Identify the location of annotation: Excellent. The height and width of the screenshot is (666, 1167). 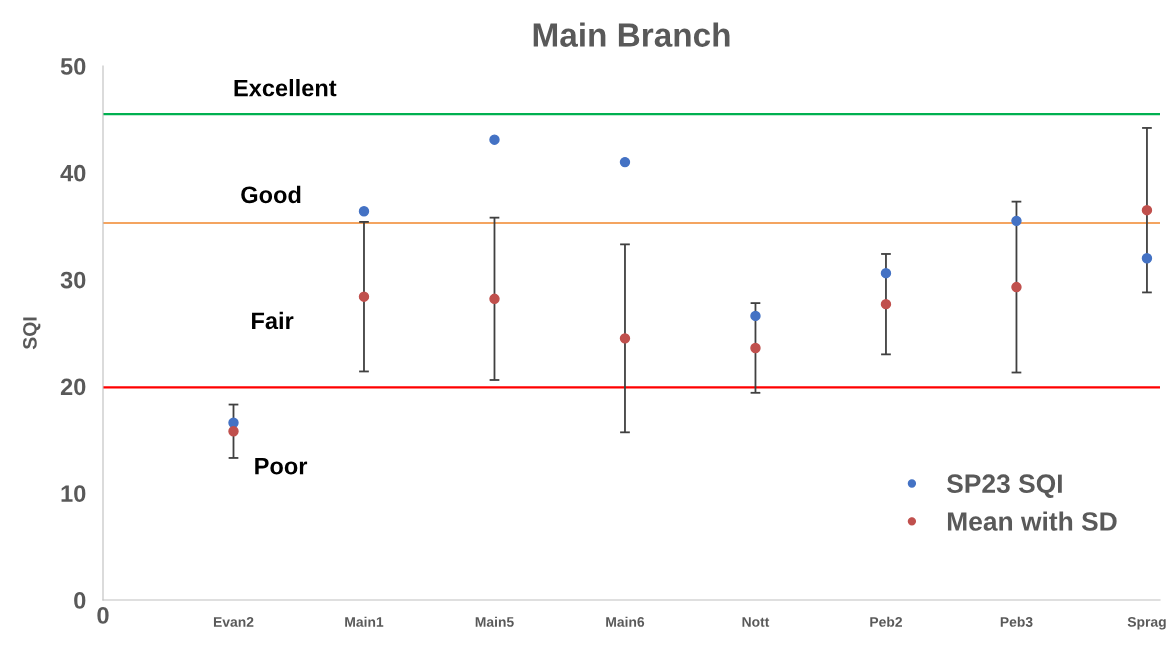
(285, 88).